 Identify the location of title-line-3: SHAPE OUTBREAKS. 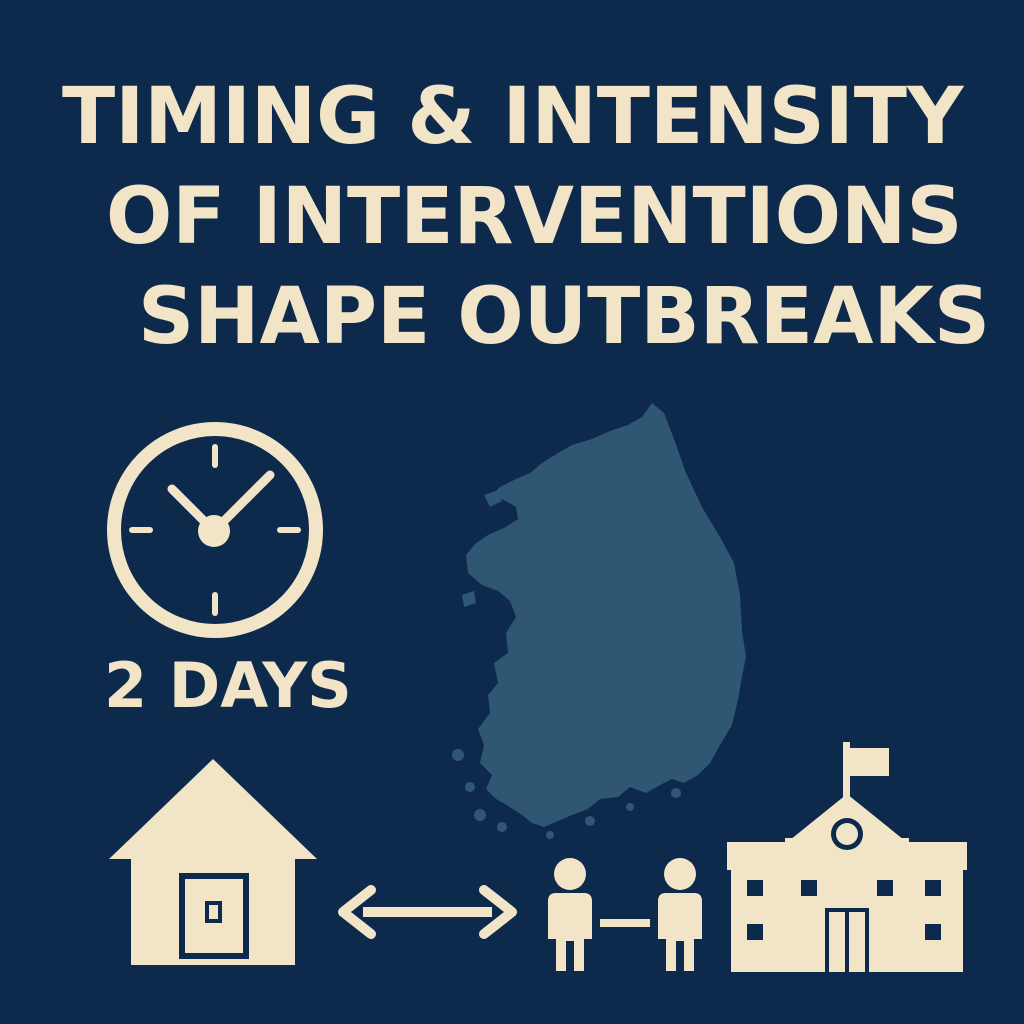
(564, 317).